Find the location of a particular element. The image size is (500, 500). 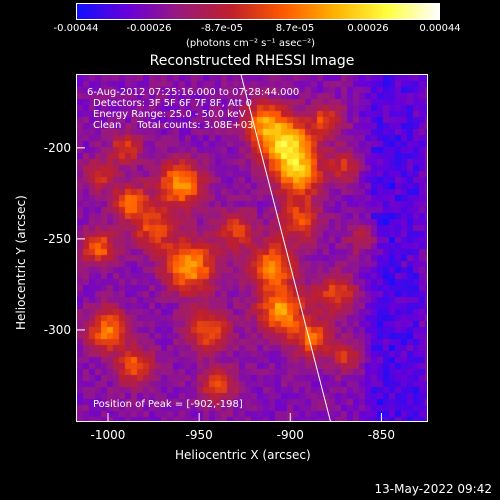

peak-position-label: Position of Peak = [-902,-198] is located at coordinates (168, 404).